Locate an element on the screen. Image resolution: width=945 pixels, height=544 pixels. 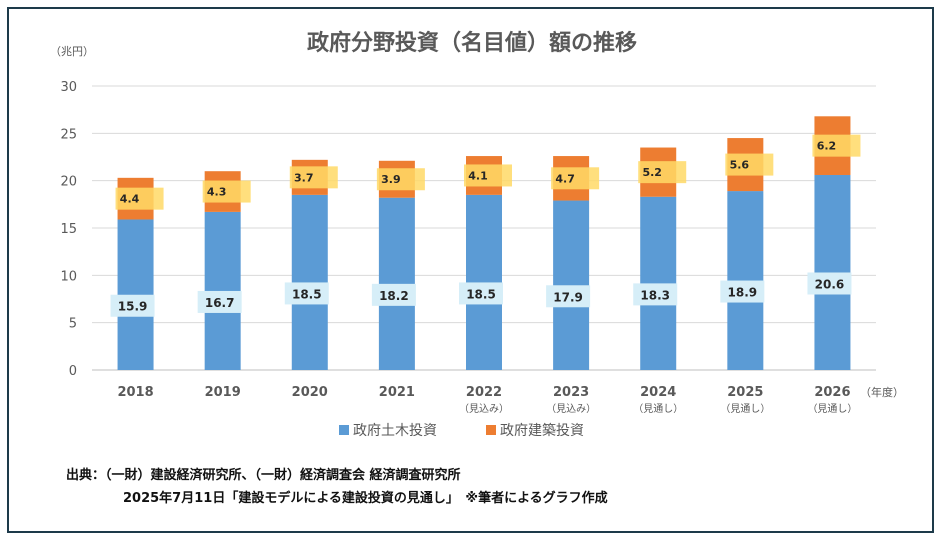
x-unit-label: （年度） is located at coordinates (882, 392).